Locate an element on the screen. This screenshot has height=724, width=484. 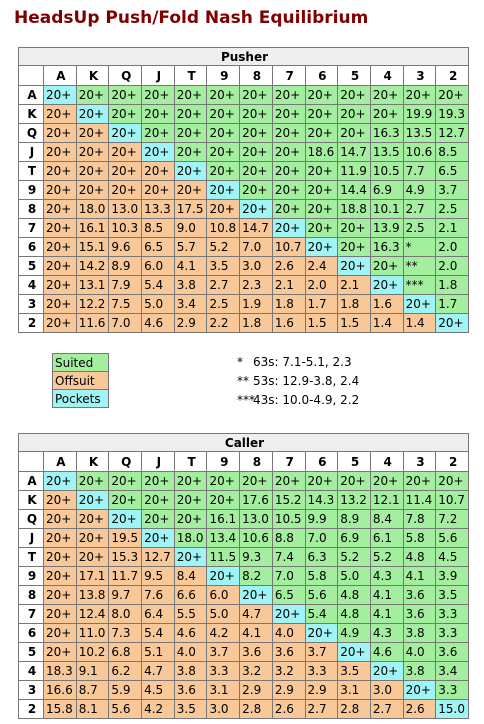
cell: 4.5 is located at coordinates (452, 557).